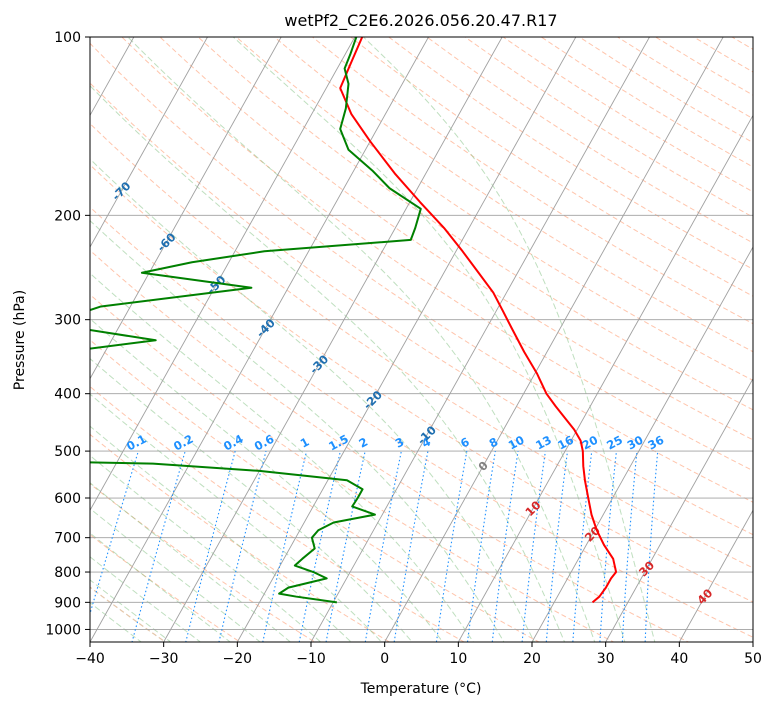  Describe the element at coordinates (753, 659) in the screenshot. I see `x-tick-label: 50` at that location.